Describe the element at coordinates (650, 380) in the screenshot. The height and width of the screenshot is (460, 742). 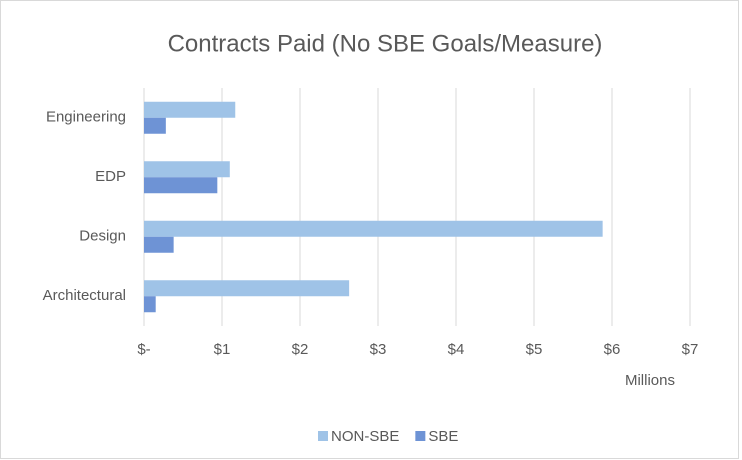
I see `x-axis-unit: Millions` at that location.